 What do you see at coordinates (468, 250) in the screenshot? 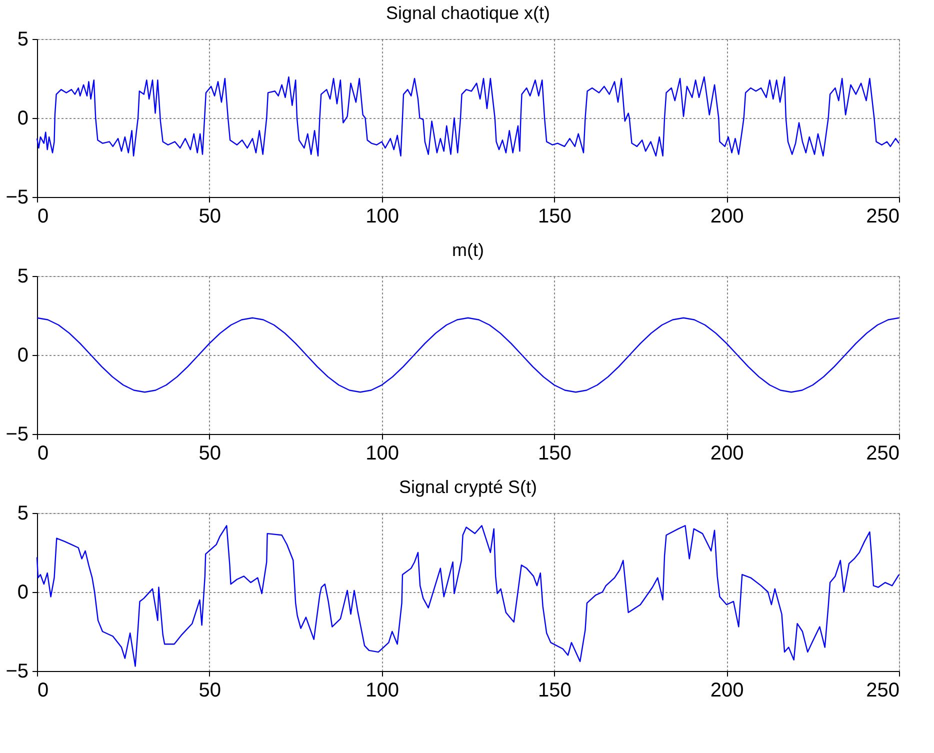
I see `chart-title: m(t)` at bounding box center [468, 250].